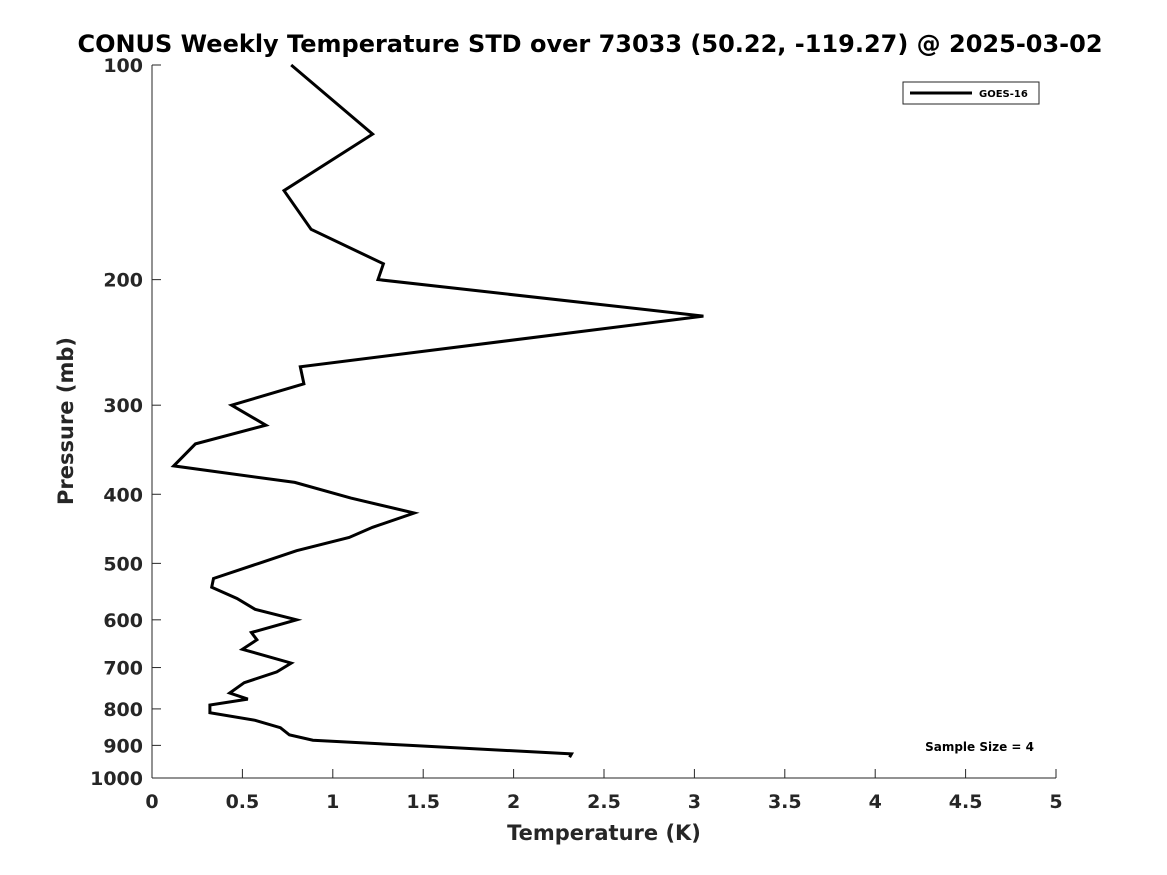 This screenshot has width=1167, height=875. Describe the element at coordinates (513, 802) in the screenshot. I see `x-tick-label: 2` at that location.